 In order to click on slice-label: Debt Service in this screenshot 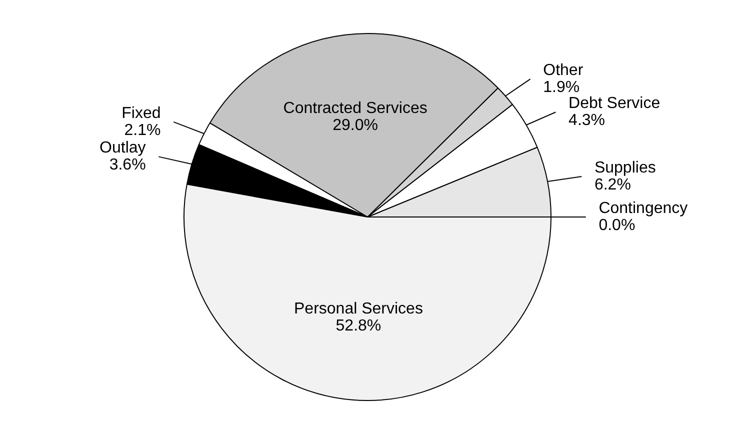, I will do `click(614, 103)`.